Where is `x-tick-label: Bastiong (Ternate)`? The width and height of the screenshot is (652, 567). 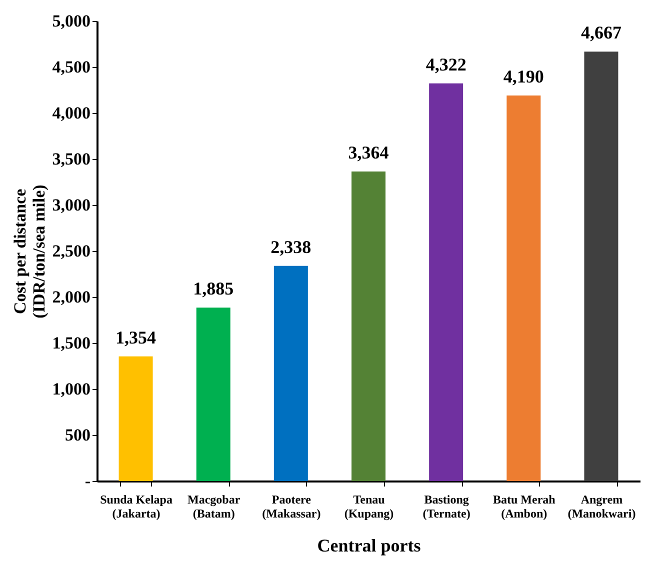
x-tick-label: Bastiong (Ternate) is located at coordinates (446, 506).